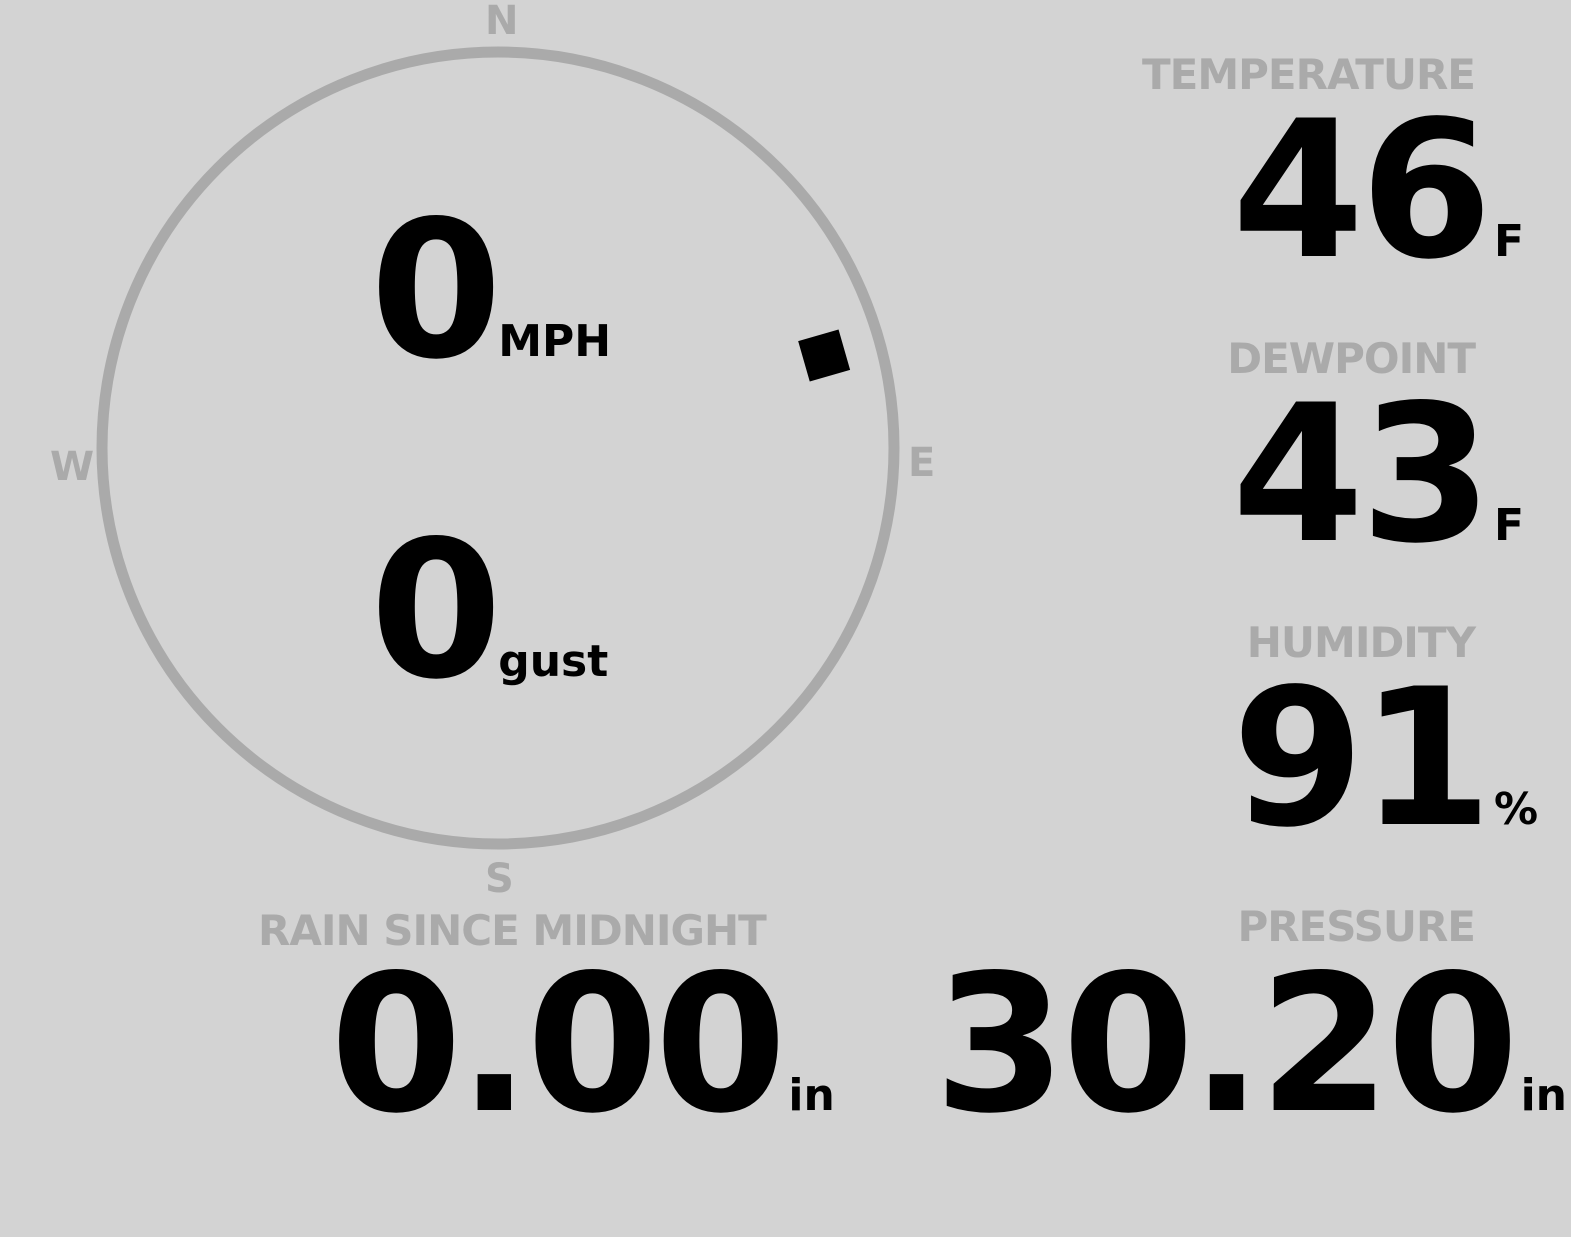 The image size is (1571, 1237). I want to click on temperature-label: TEMPERATURE, so click(1309, 74).